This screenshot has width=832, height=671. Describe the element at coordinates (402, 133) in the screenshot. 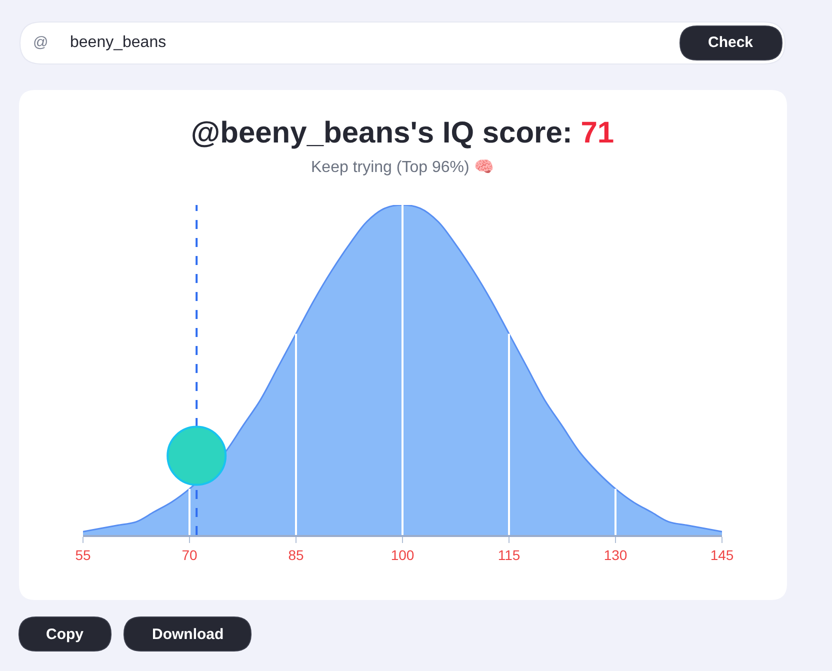

I see `chart-title: @beeny_beans's IQ score: 71` at that location.